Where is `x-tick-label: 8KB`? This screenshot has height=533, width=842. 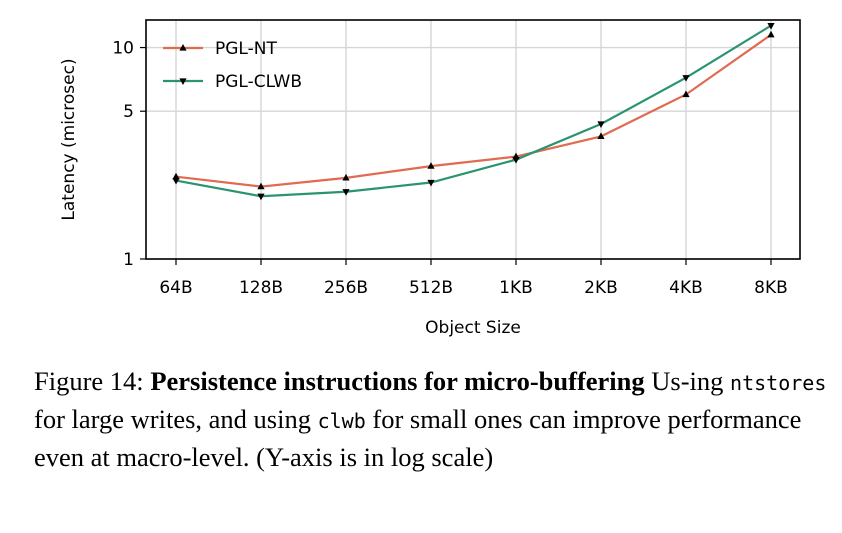 x-tick-label: 8KB is located at coordinates (771, 288).